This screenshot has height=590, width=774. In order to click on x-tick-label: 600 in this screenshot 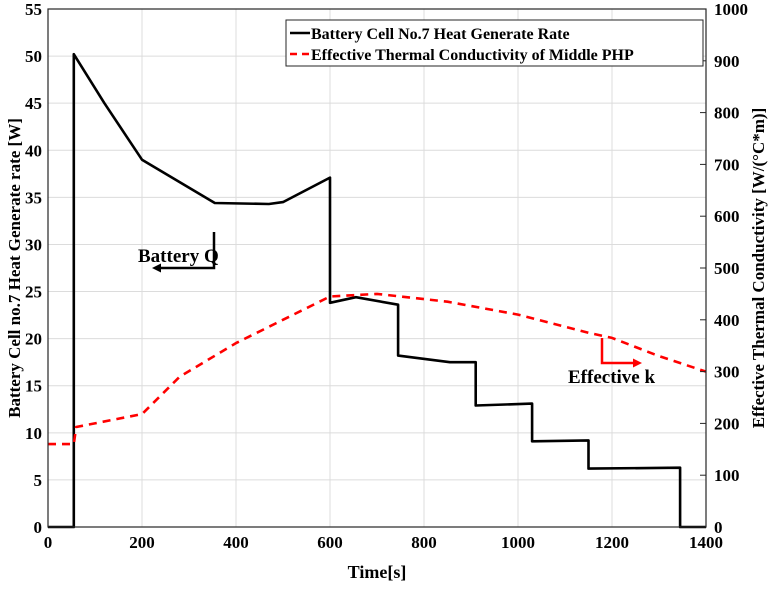, I will do `click(330, 542)`.